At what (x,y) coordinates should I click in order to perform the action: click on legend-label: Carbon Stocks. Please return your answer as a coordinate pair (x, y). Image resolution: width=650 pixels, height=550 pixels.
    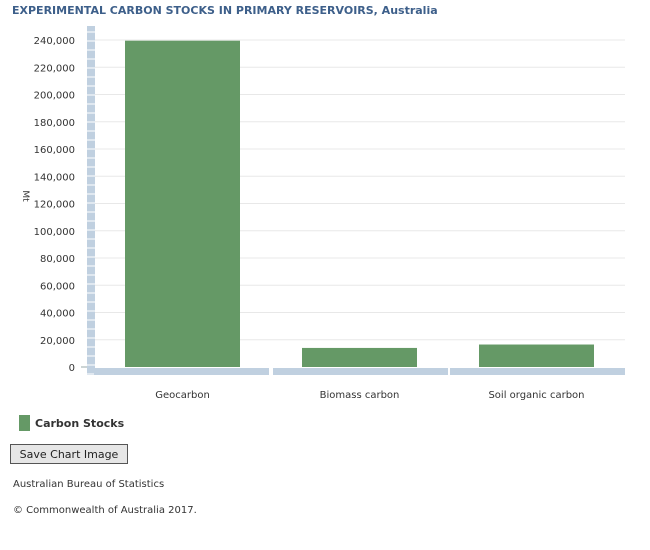
    Looking at the image, I should click on (80, 423).